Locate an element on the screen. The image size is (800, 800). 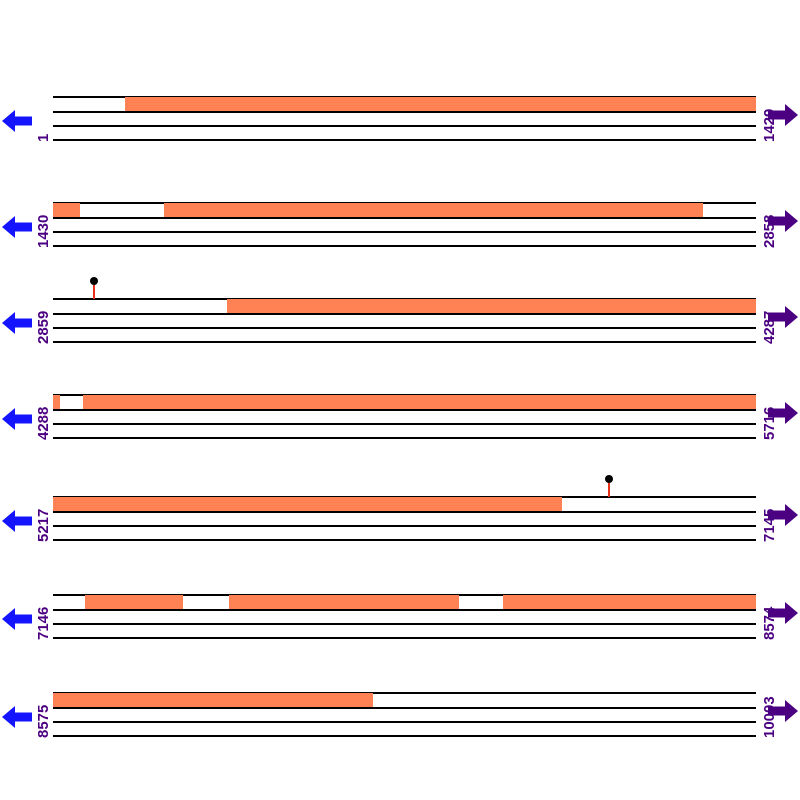
sequence-row: 7146 8574 is located at coordinates (400, 620).